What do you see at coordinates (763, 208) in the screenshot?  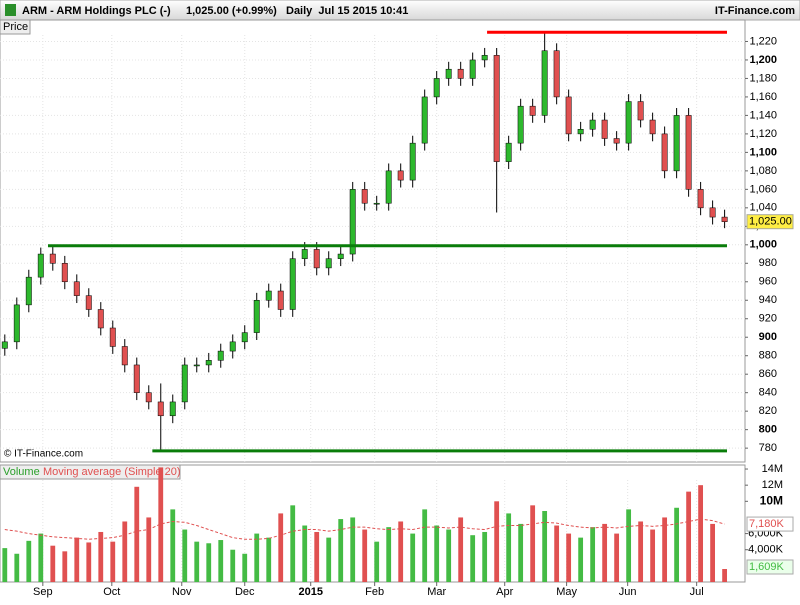 I see `y-tick-label: 1,040` at bounding box center [763, 208].